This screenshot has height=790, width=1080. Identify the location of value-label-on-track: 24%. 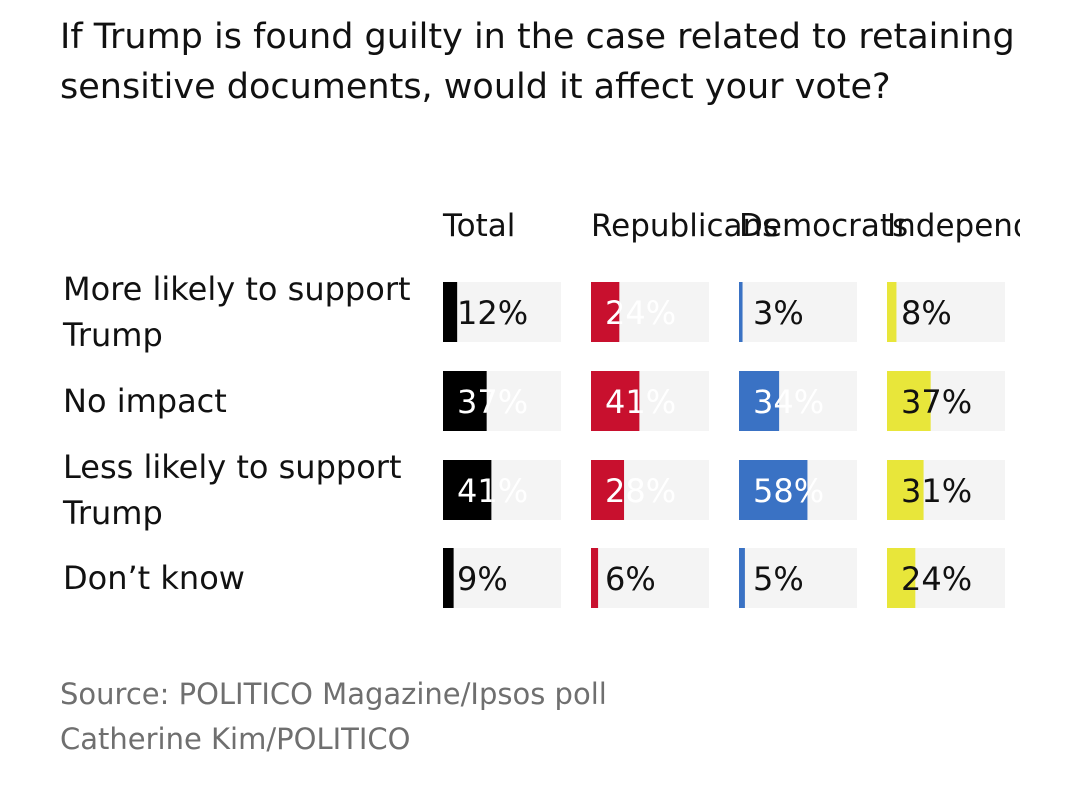
(640, 313).